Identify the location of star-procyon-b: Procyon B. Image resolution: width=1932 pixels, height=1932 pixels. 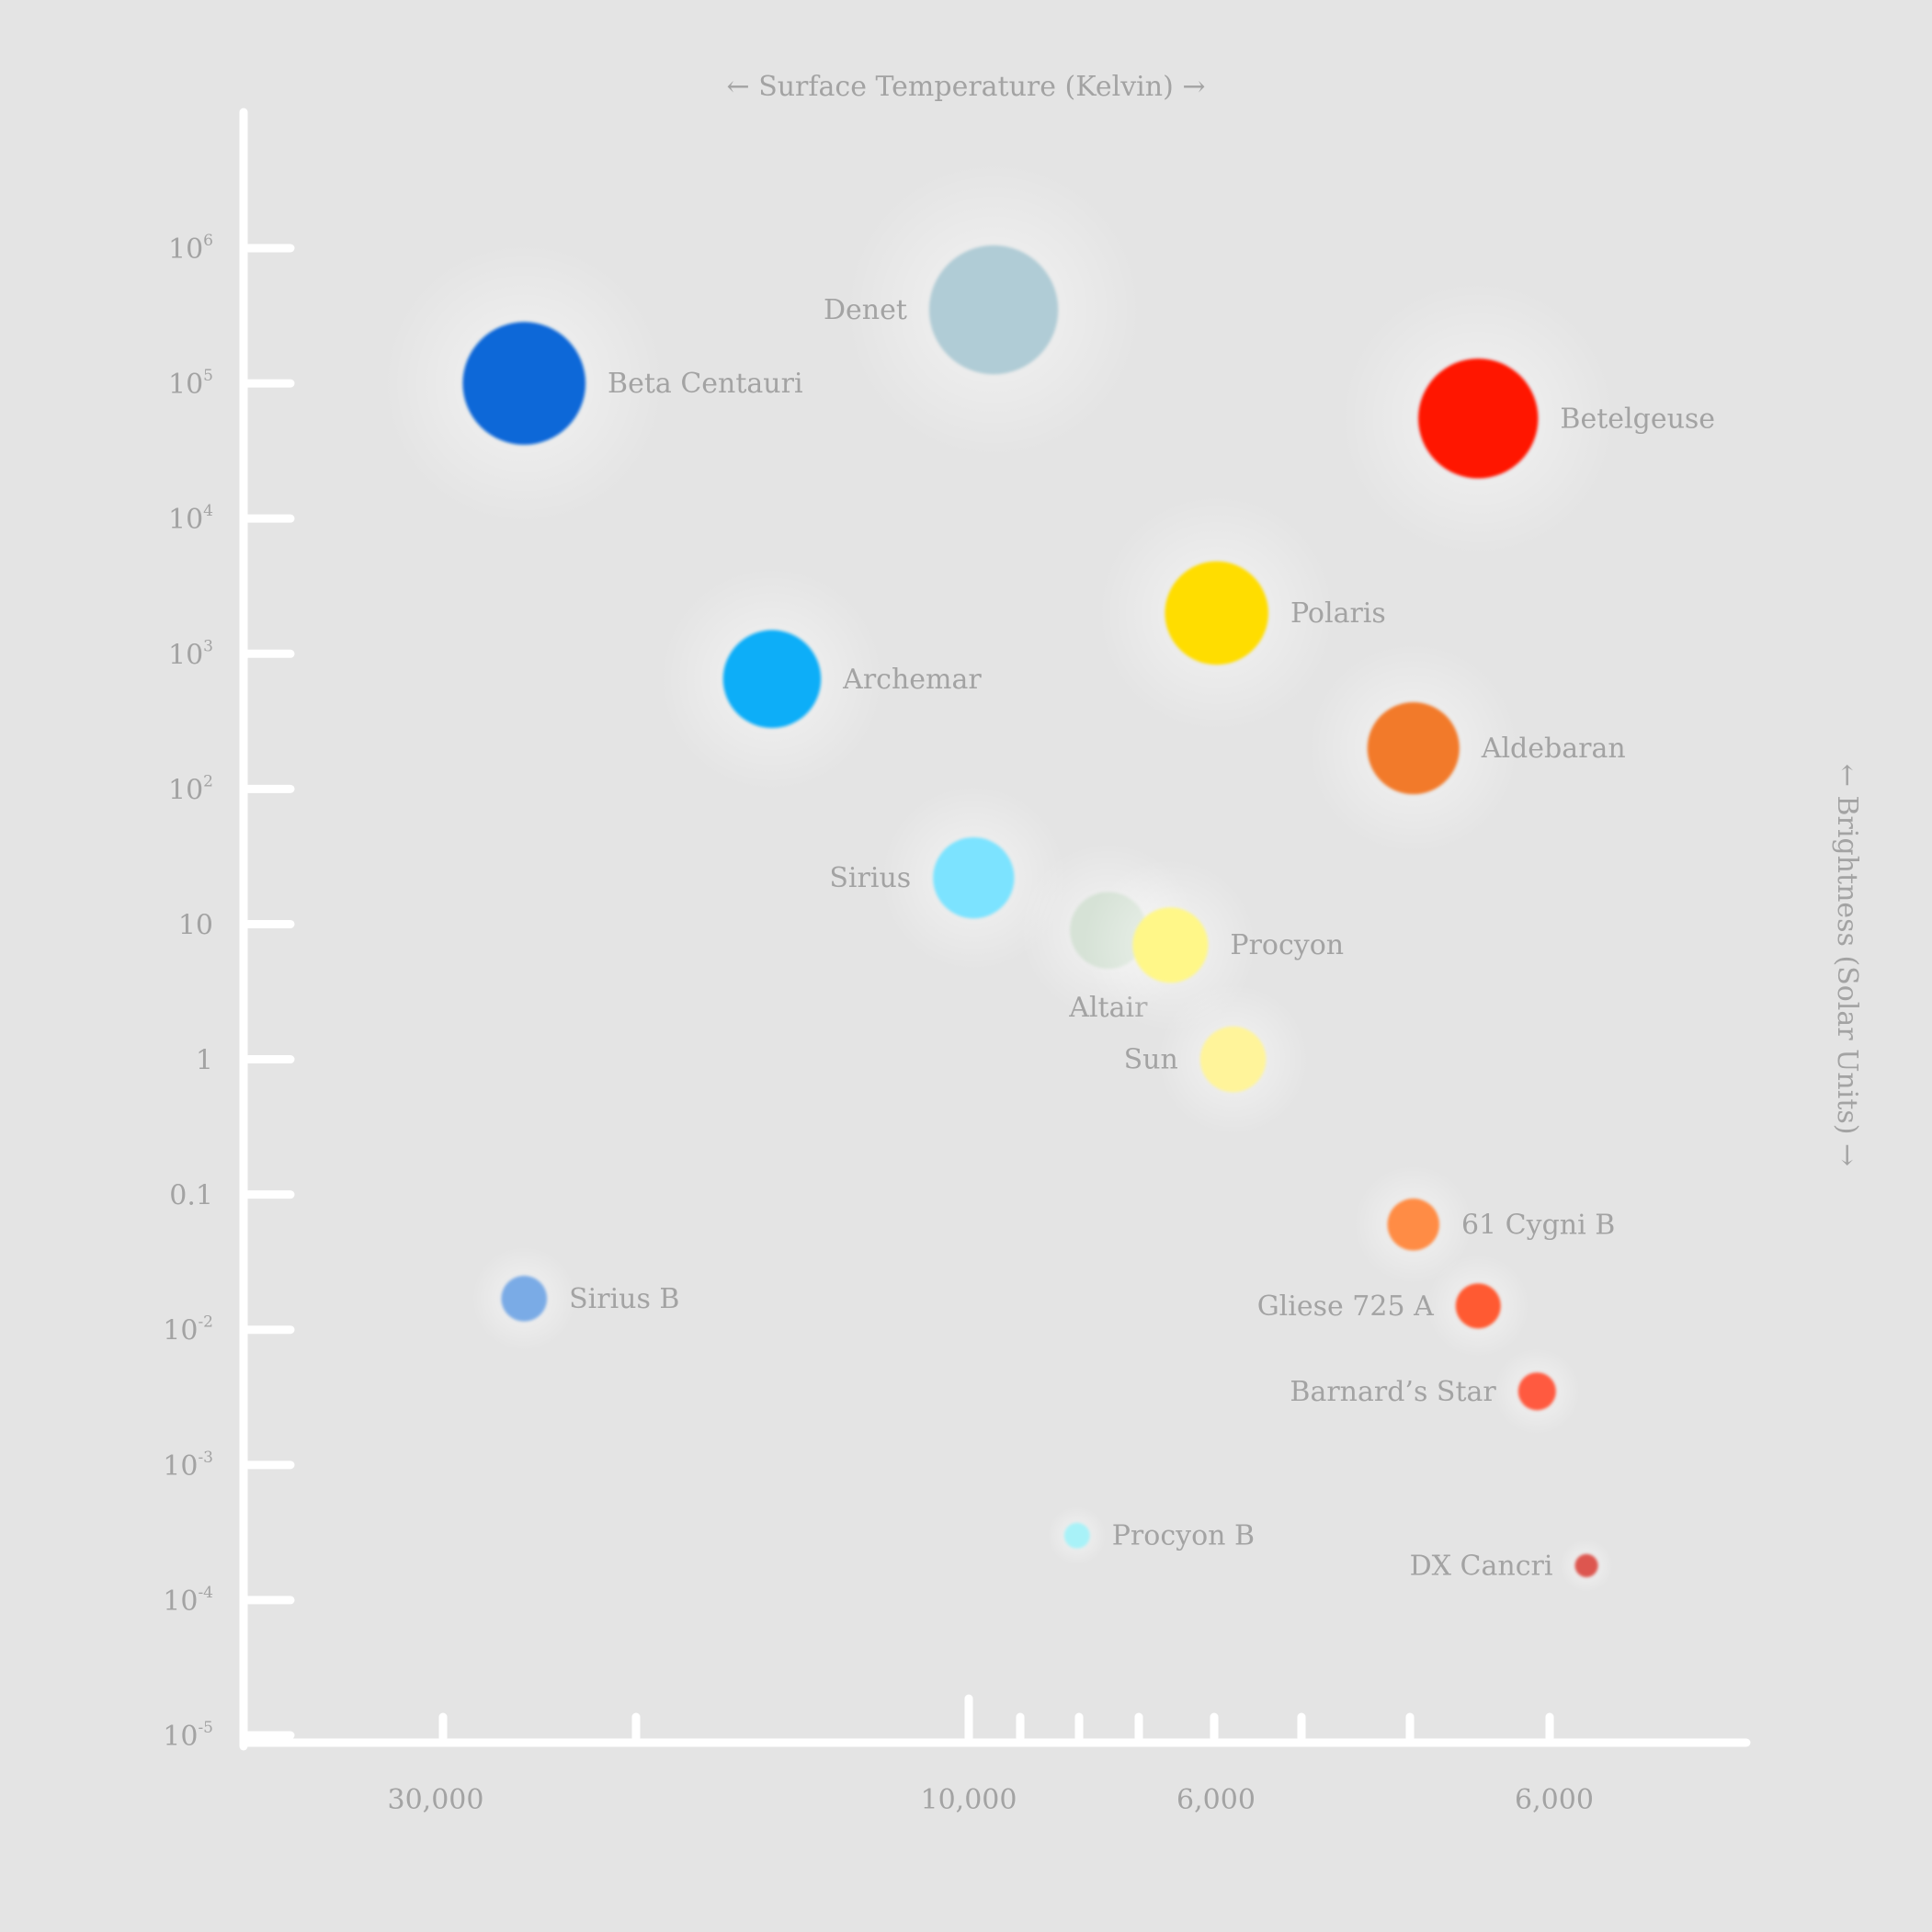
(1151, 1536).